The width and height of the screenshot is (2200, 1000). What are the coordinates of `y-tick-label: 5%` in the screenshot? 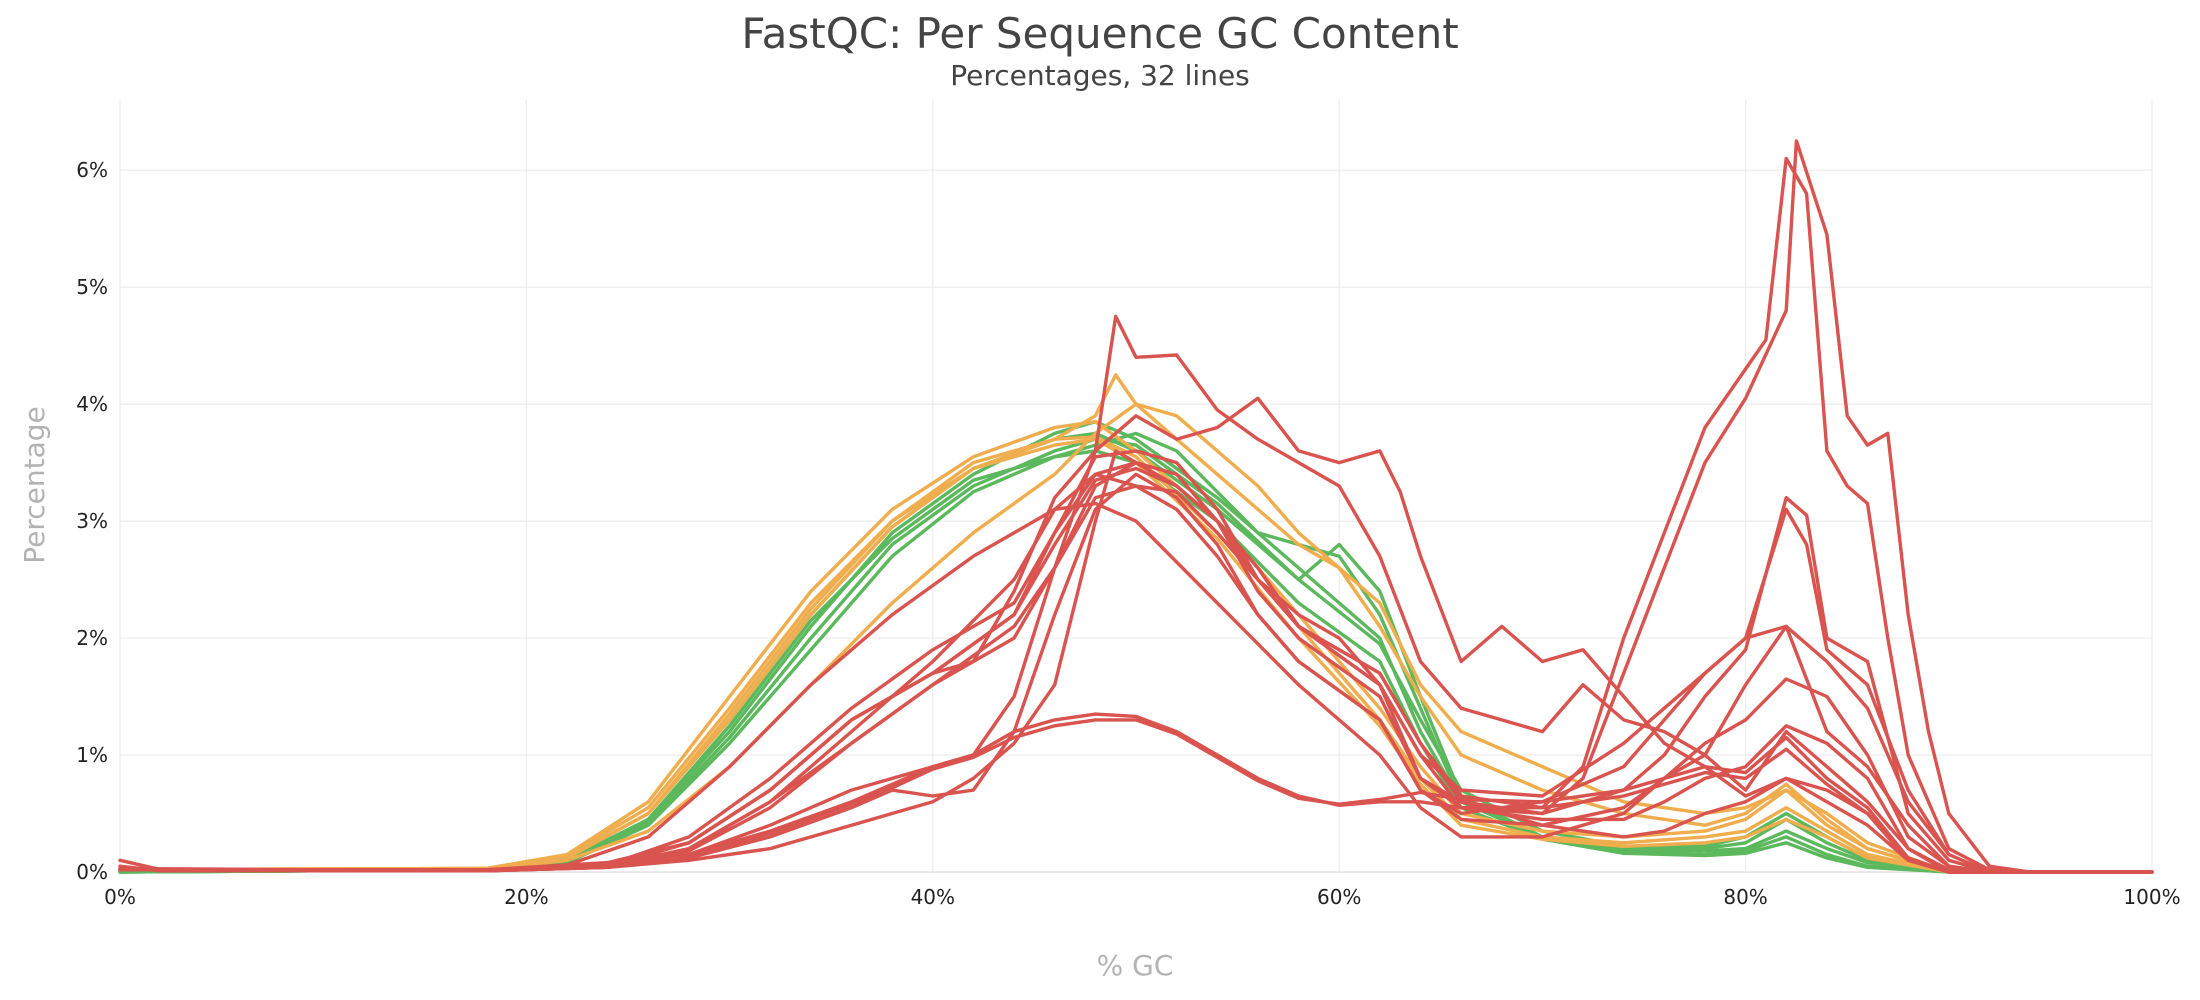 It's located at (92, 287).